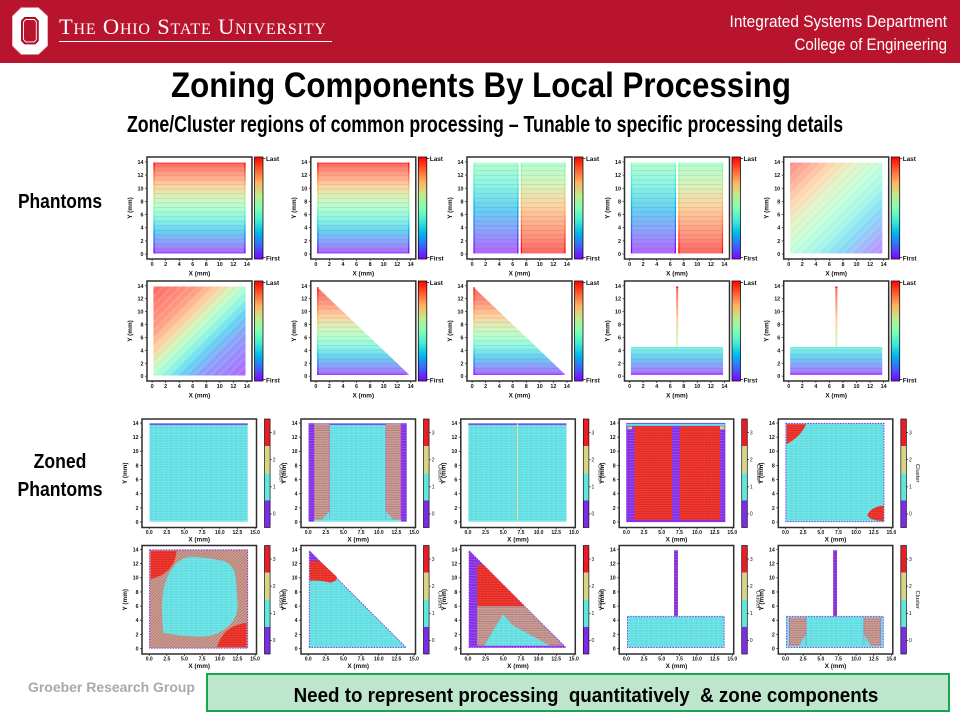 The image size is (960, 720). Describe the element at coordinates (274, 488) in the screenshot. I see `svg-text: 1` at that location.